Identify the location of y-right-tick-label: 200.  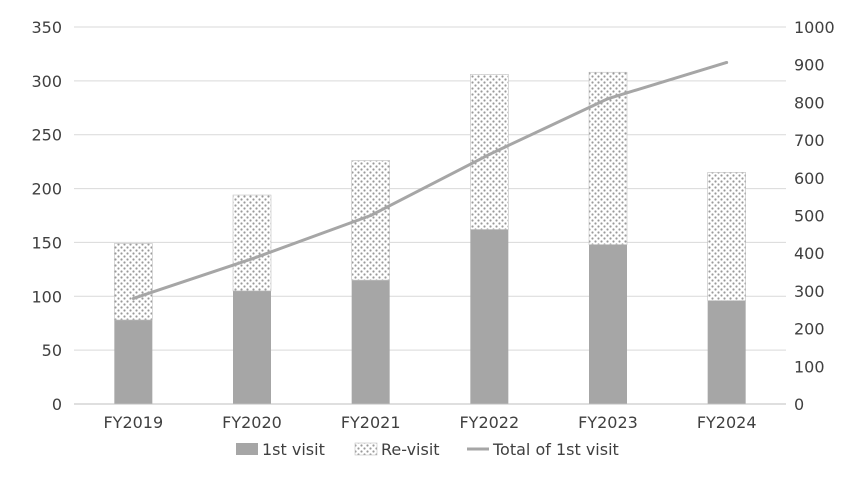
(809, 329).